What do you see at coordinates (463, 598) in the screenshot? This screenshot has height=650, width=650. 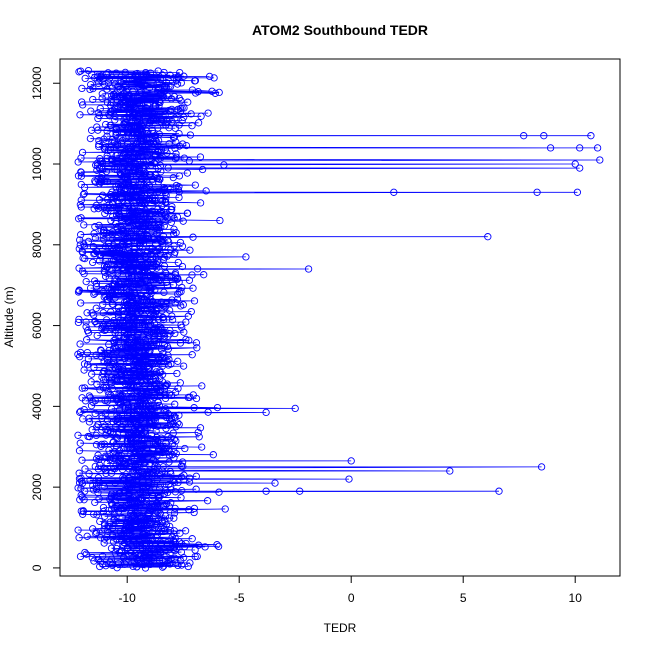 I see `x-tick-label: 5` at bounding box center [463, 598].